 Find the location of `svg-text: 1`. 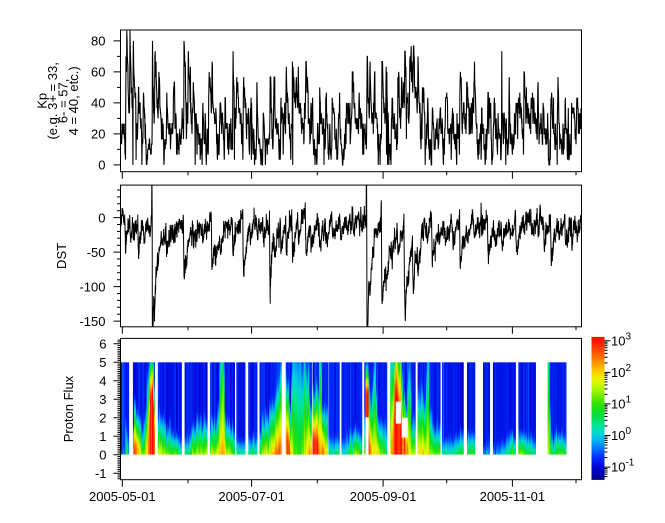

svg-text: 1 is located at coordinates (102, 436).